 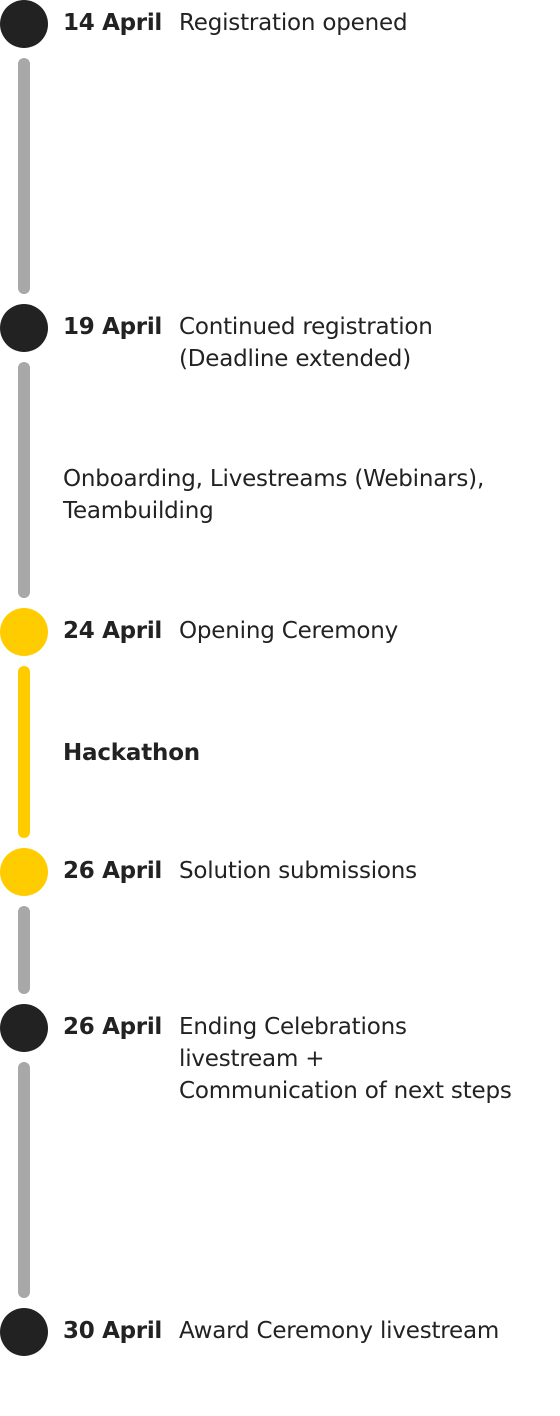 What do you see at coordinates (24, 752) in the screenshot?
I see `timeline-connector-hackathon` at bounding box center [24, 752].